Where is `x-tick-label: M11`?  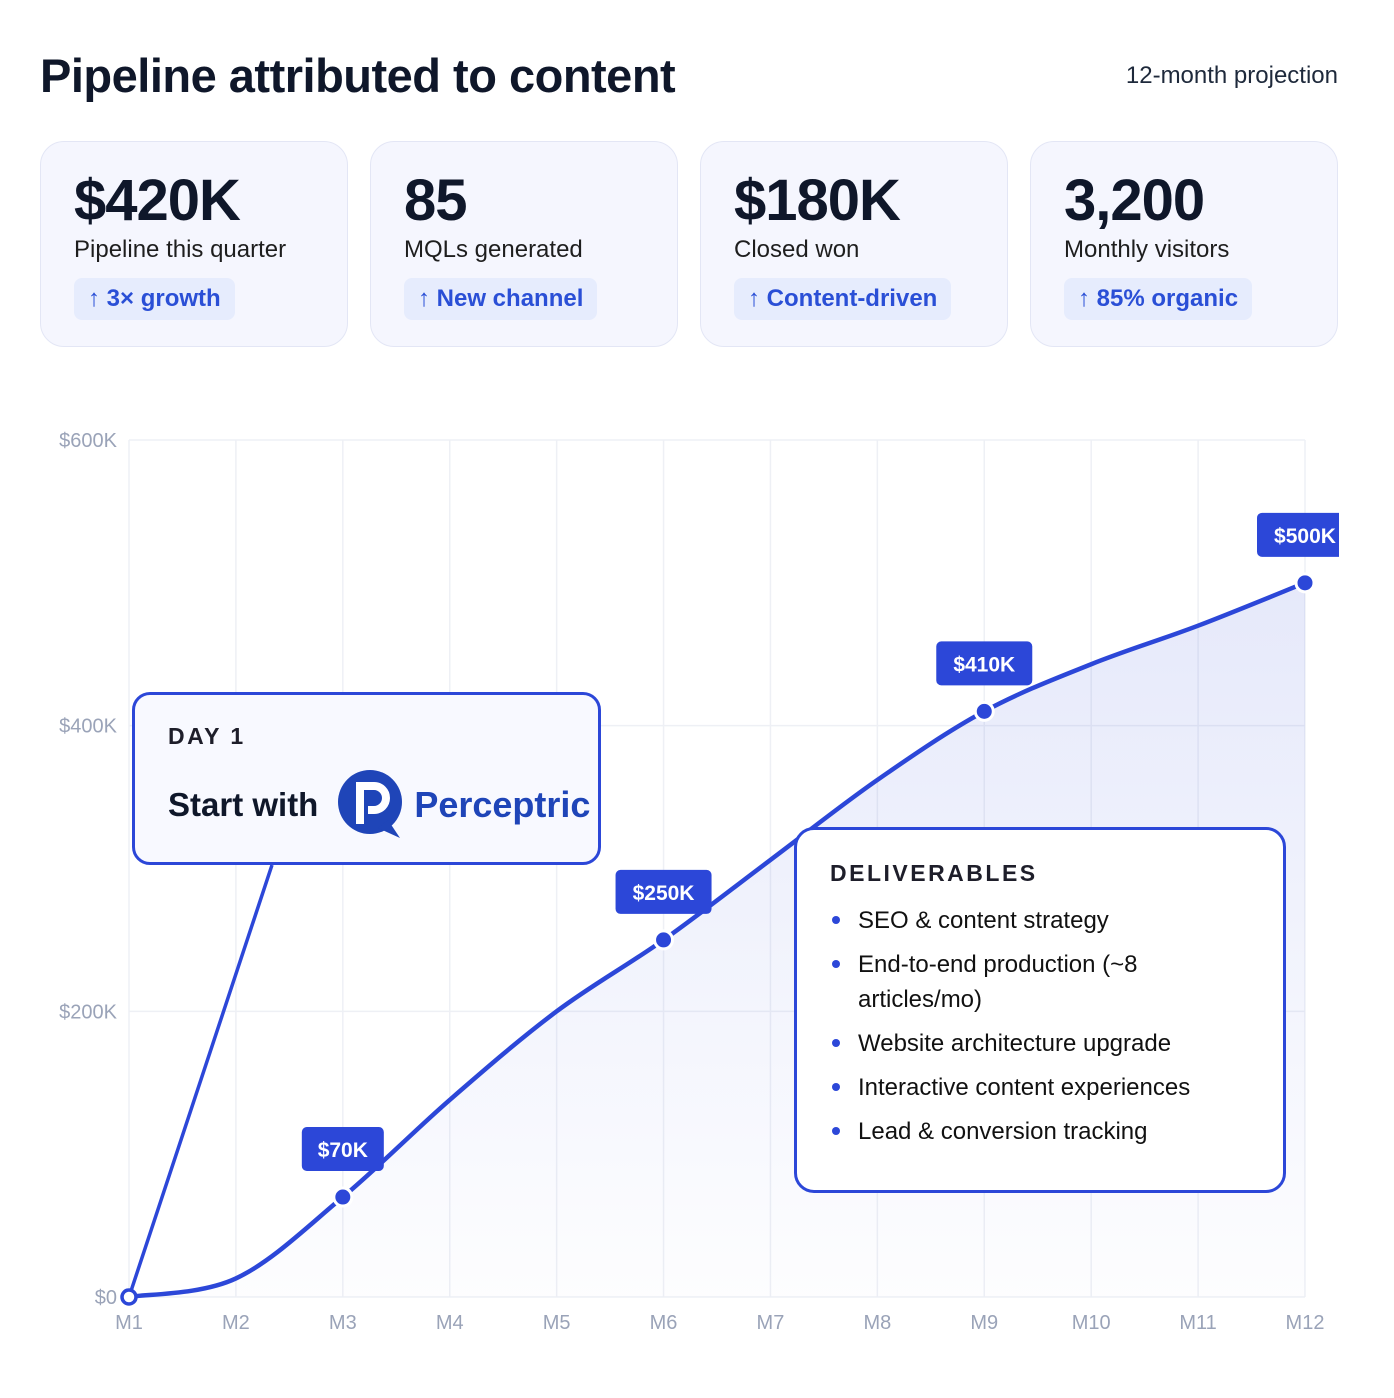
x-tick-label: M11 is located at coordinates (1197, 1323).